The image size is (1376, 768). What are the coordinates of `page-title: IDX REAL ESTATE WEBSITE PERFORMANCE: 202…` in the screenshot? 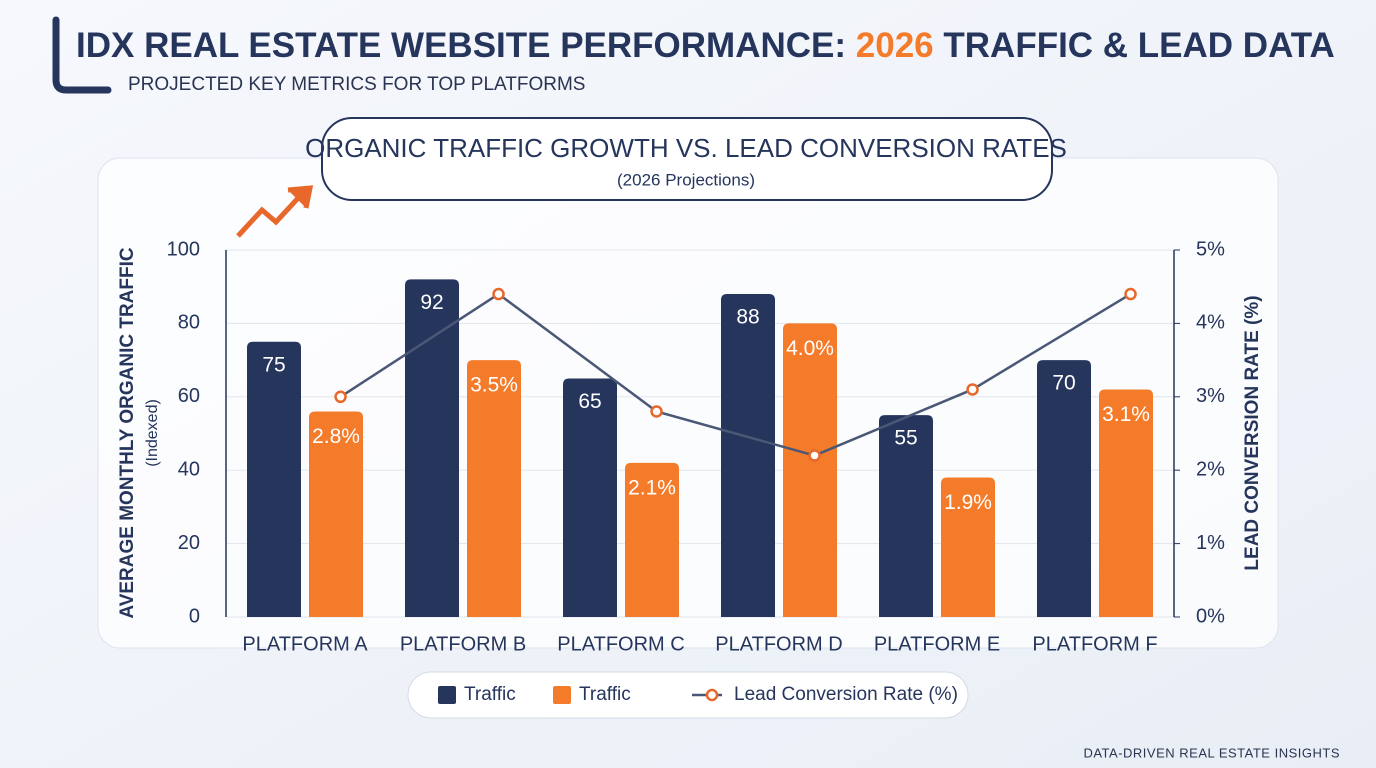 It's located at (705, 45).